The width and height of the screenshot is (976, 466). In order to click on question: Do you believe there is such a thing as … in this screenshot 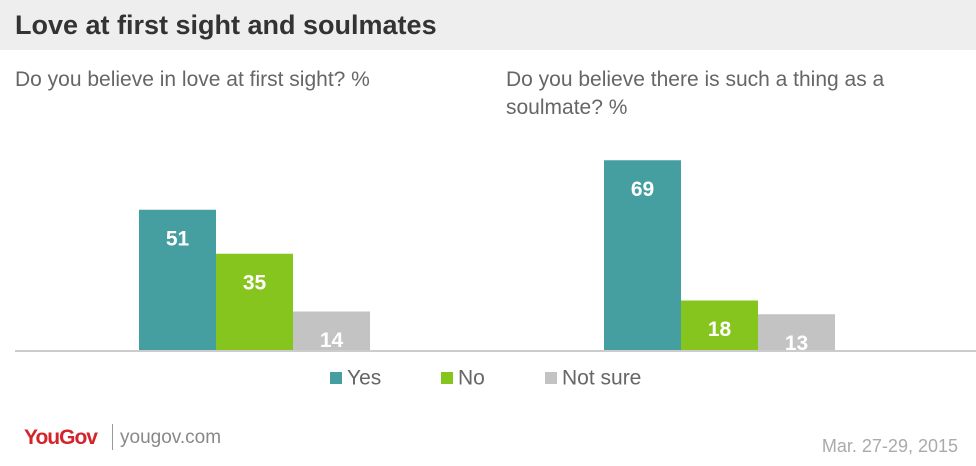, I will do `click(695, 93)`.